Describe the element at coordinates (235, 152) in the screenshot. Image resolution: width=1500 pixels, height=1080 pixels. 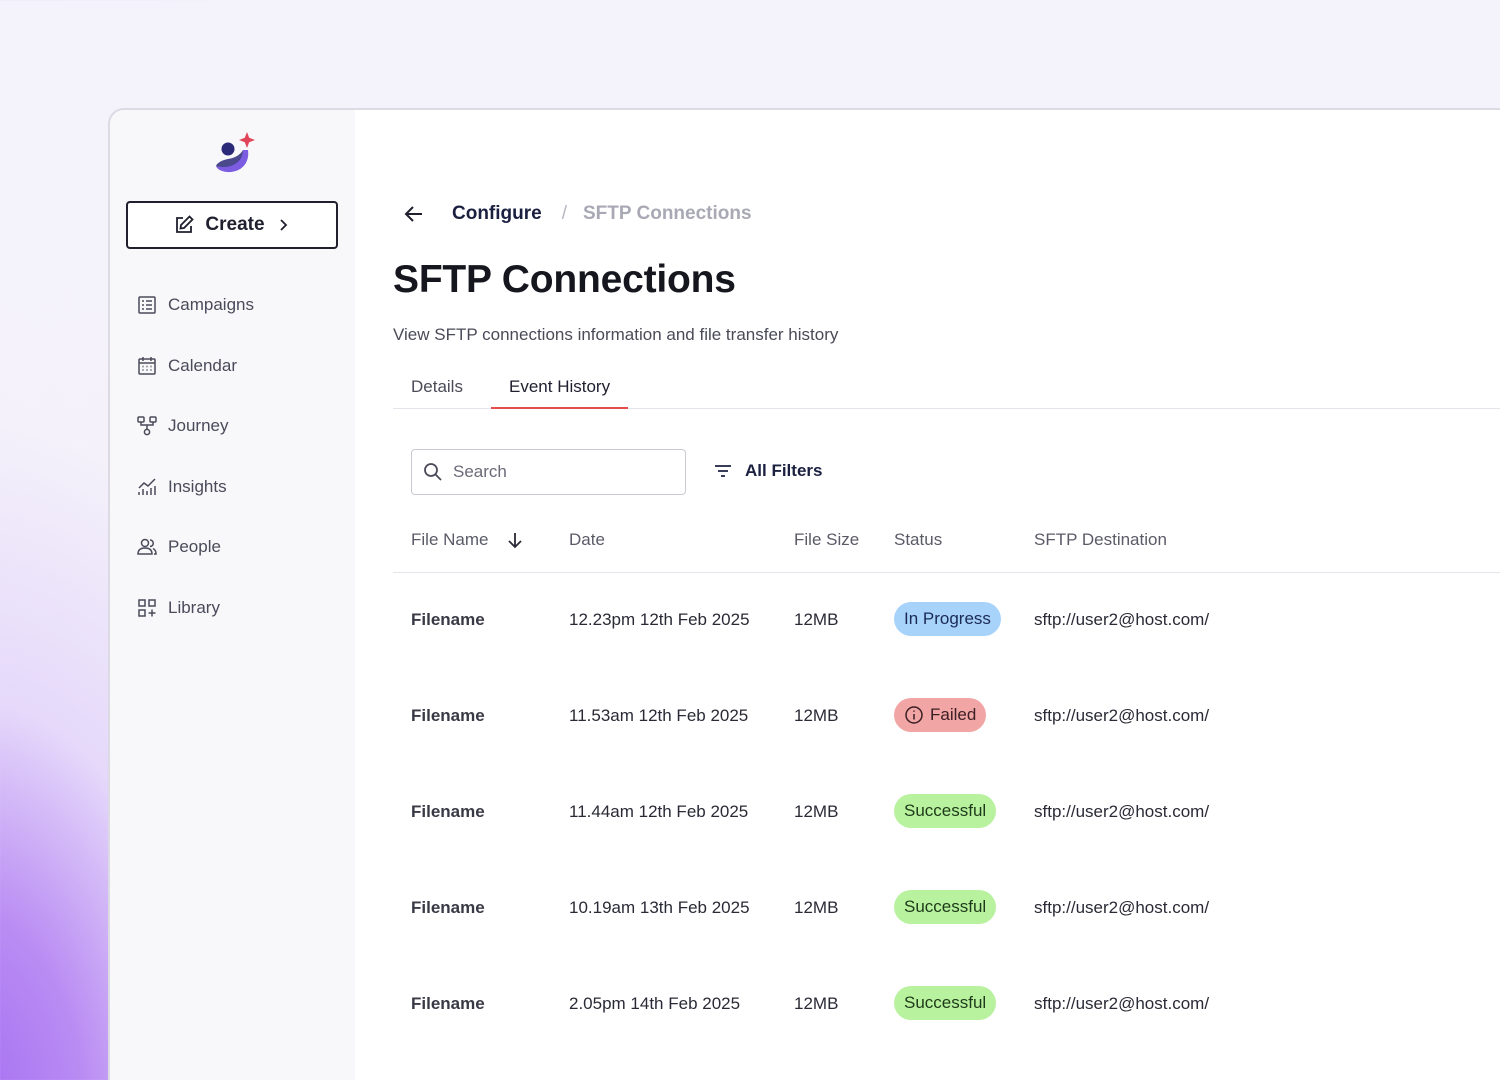
I see `app-logo` at that location.